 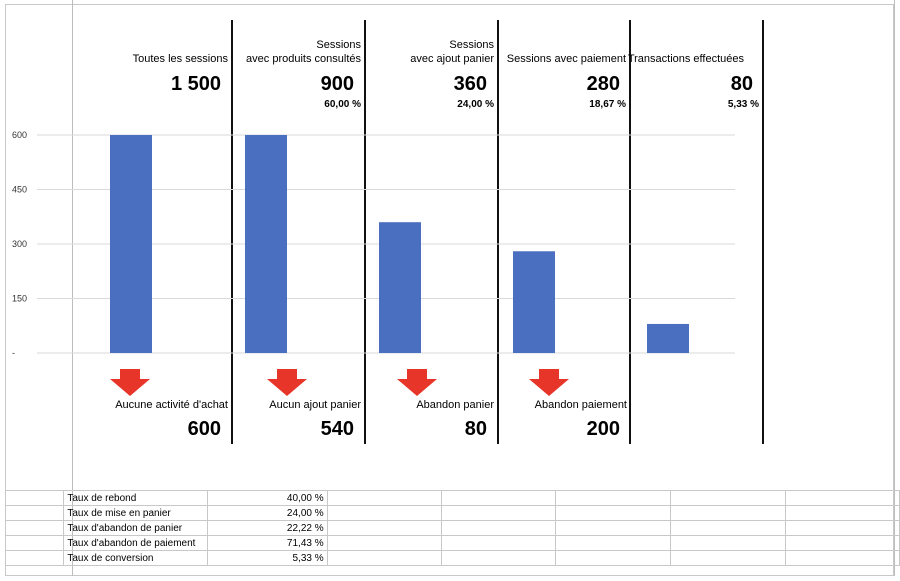 What do you see at coordinates (452, 59) in the screenshot?
I see `stage-label: avec ajout panier` at bounding box center [452, 59].